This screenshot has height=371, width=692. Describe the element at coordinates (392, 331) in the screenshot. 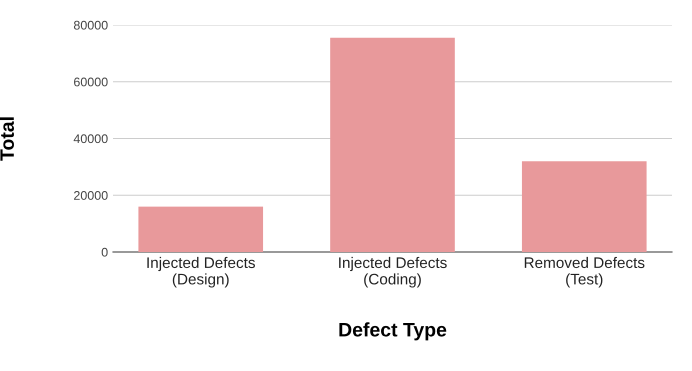

I see `x-axis-title: Defect Type` at that location.